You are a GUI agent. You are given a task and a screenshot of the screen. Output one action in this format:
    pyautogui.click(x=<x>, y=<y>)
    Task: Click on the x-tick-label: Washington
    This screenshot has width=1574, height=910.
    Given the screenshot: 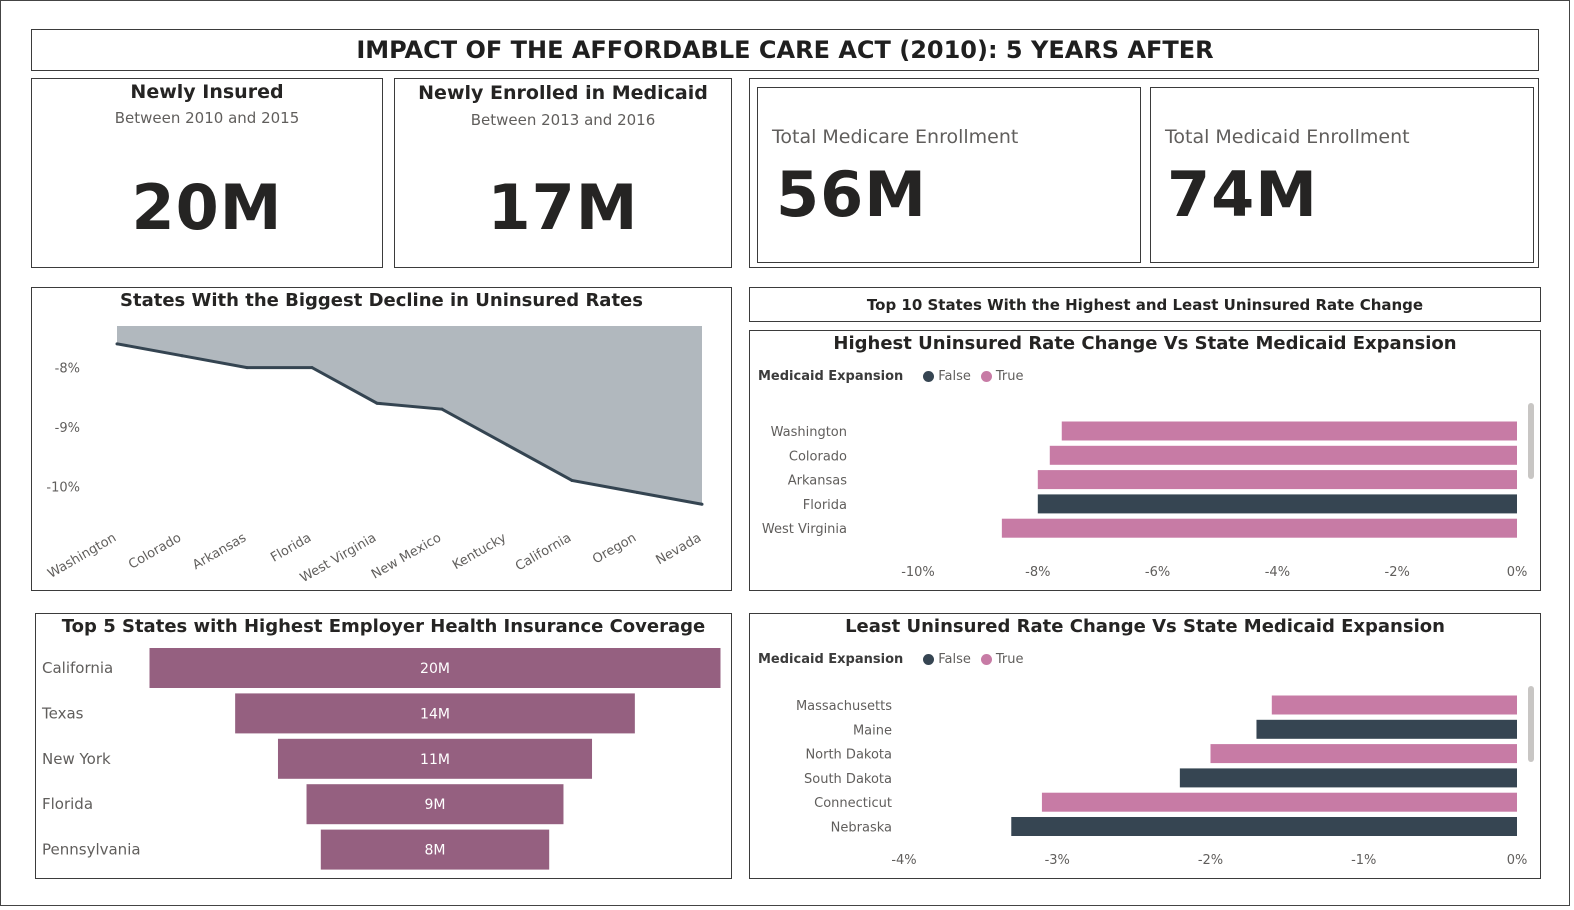 What is the action you would take?
    pyautogui.click(x=82, y=555)
    